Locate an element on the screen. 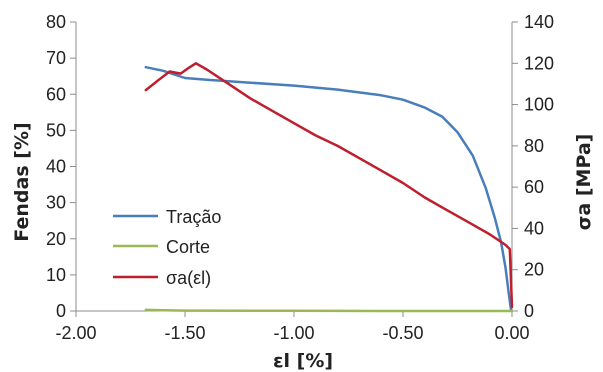  y-left-tick-label: 60 is located at coordinates (56, 94).